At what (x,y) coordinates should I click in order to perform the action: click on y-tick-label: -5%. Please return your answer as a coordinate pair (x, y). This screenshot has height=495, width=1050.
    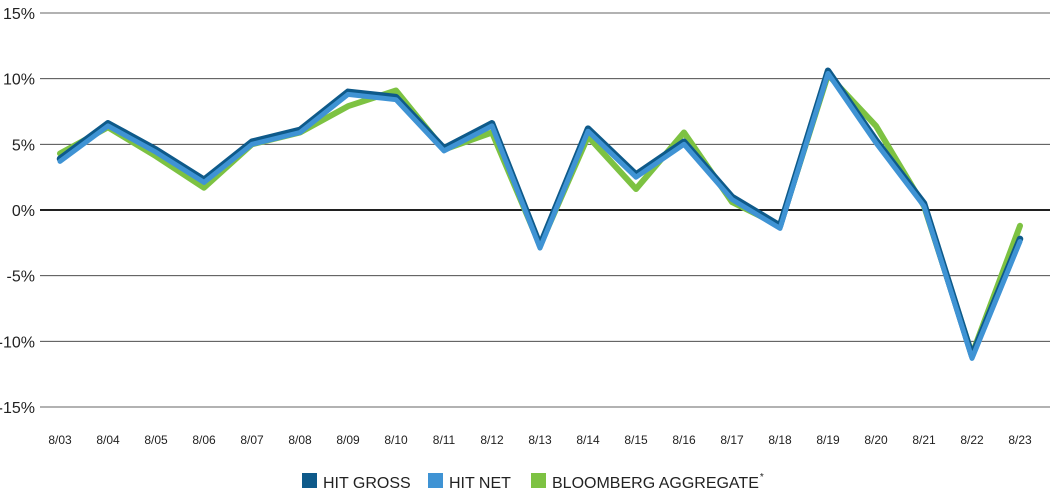
    Looking at the image, I should click on (21, 277).